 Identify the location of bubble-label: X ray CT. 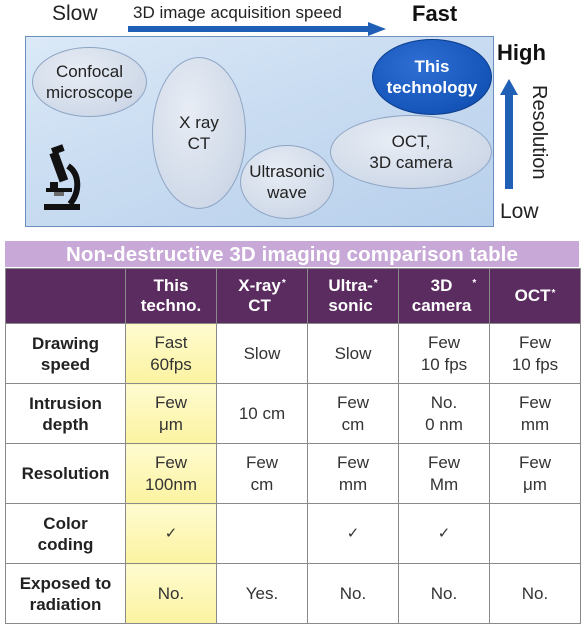
(199, 133).